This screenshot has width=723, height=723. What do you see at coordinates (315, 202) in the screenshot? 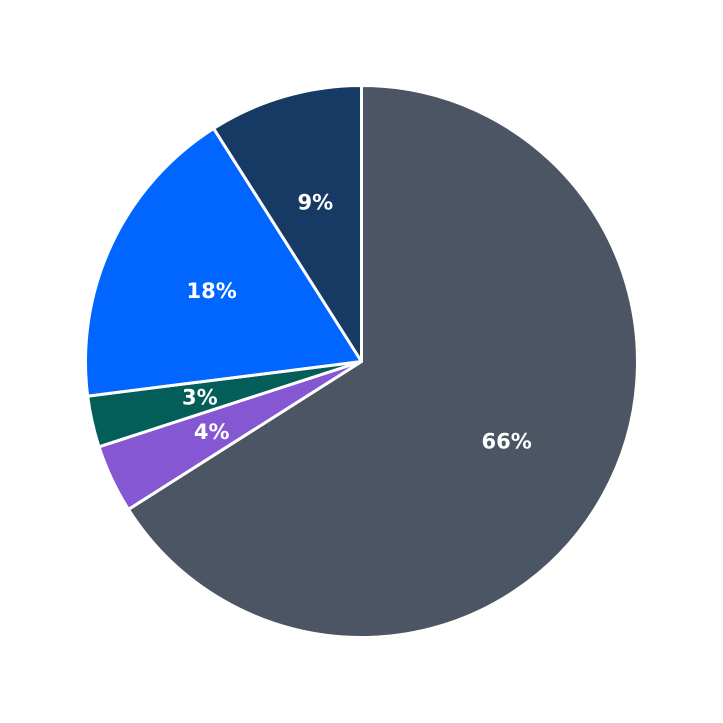
I see `slice-label: 9%` at bounding box center [315, 202].